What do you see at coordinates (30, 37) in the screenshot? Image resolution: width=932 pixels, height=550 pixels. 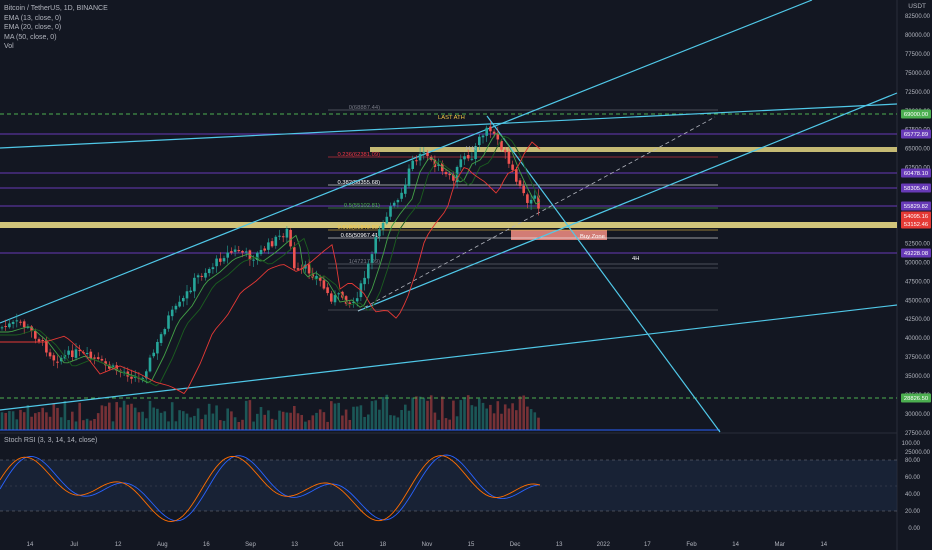 I see `indicator-ma50: MA (50, close, 0)` at bounding box center [30, 37].